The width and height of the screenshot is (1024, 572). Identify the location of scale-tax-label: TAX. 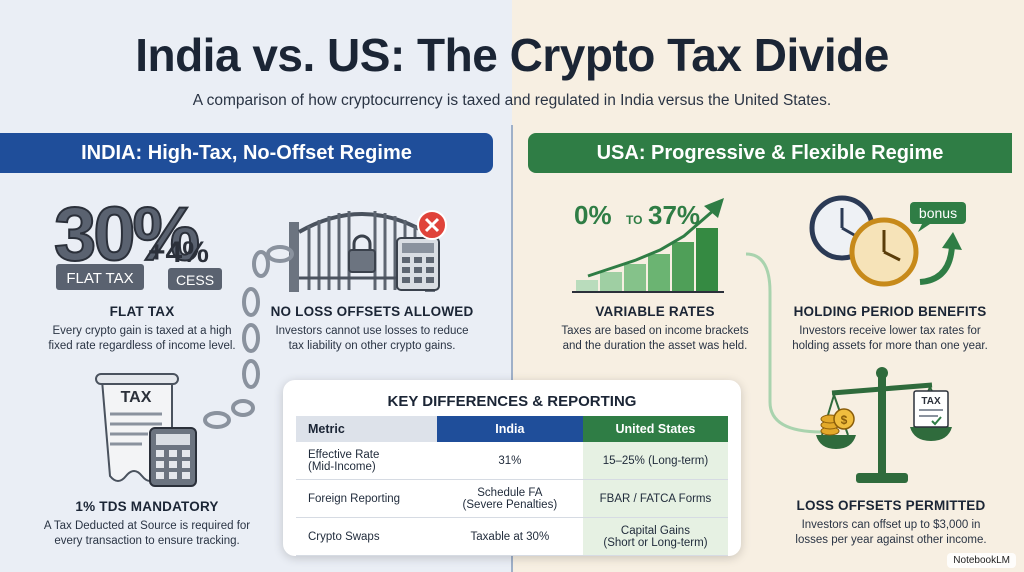
(931, 401).